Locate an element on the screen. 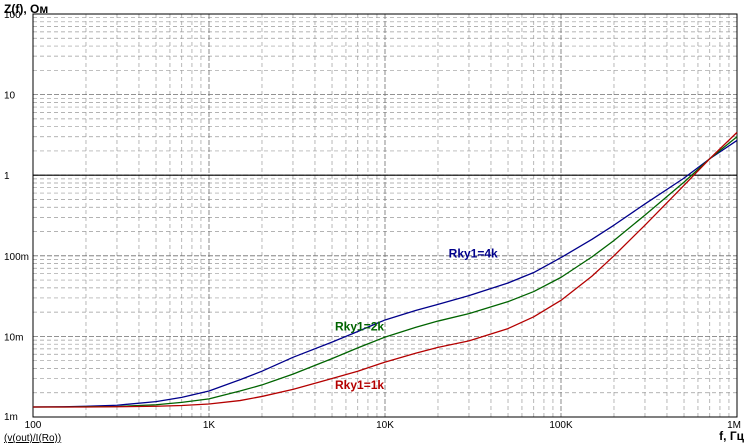  series-label-2: Rky1=2k is located at coordinates (359, 327).